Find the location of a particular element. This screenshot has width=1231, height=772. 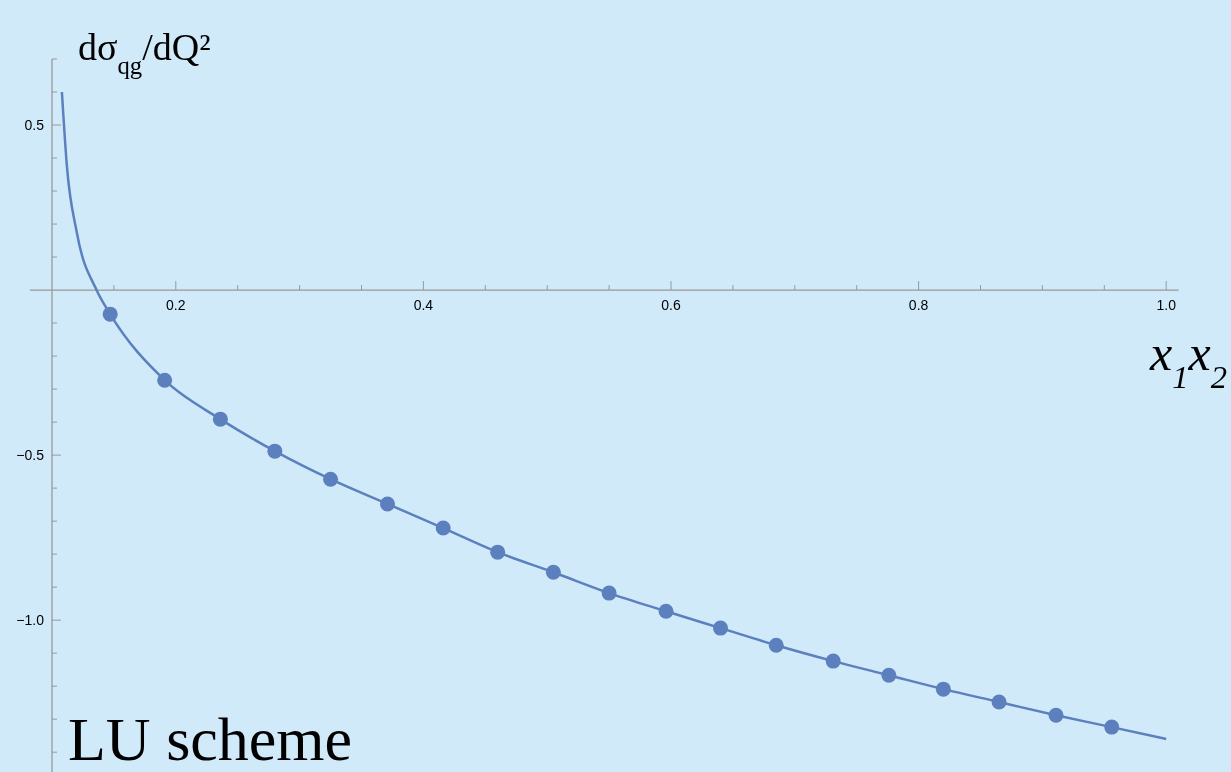

y-tick-label: −1.0 is located at coordinates (30, 620).